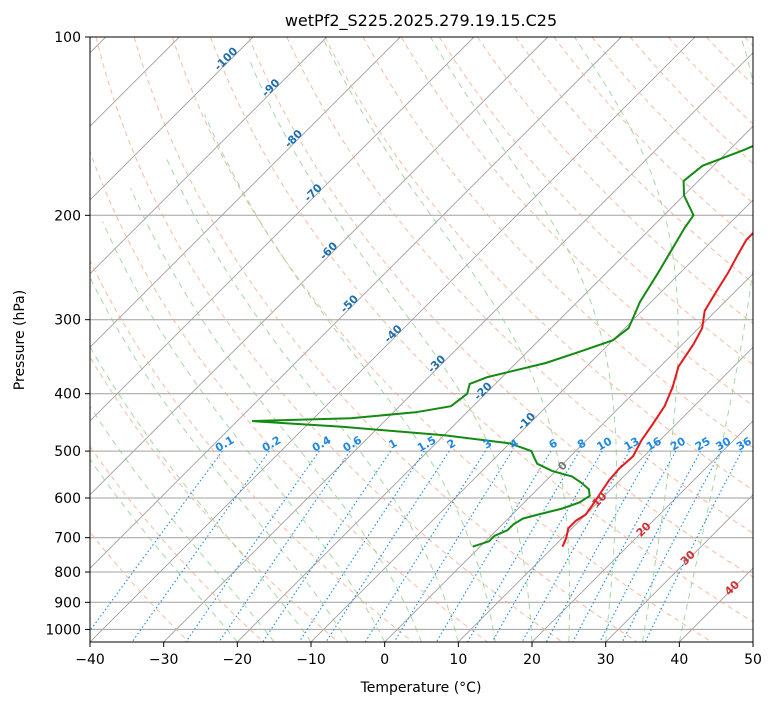 This screenshot has height=708, width=775. Describe the element at coordinates (532, 660) in the screenshot. I see `x-tick-label: 20` at that location.